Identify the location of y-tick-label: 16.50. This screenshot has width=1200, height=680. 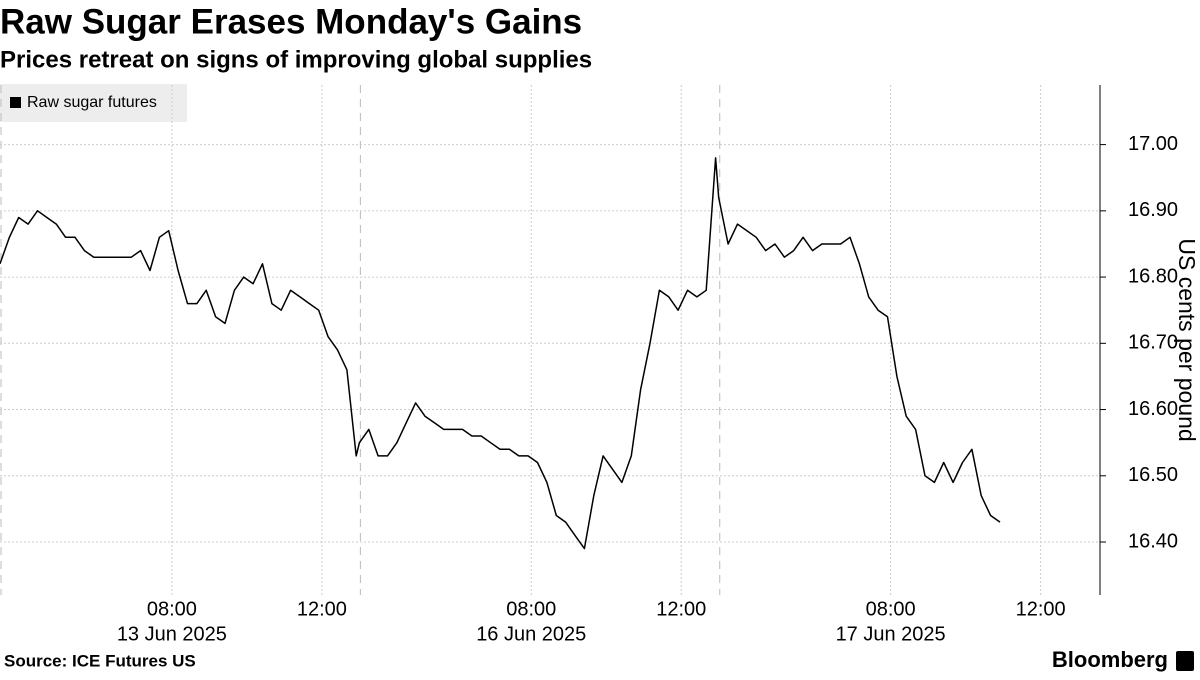
(1153, 475).